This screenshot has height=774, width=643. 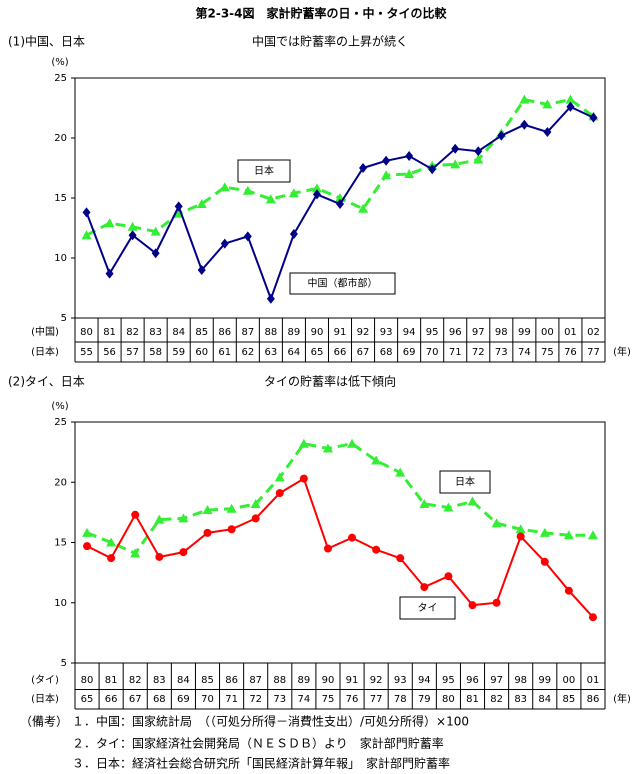 I want to click on y-tick-label: 20, so click(x=60, y=138).